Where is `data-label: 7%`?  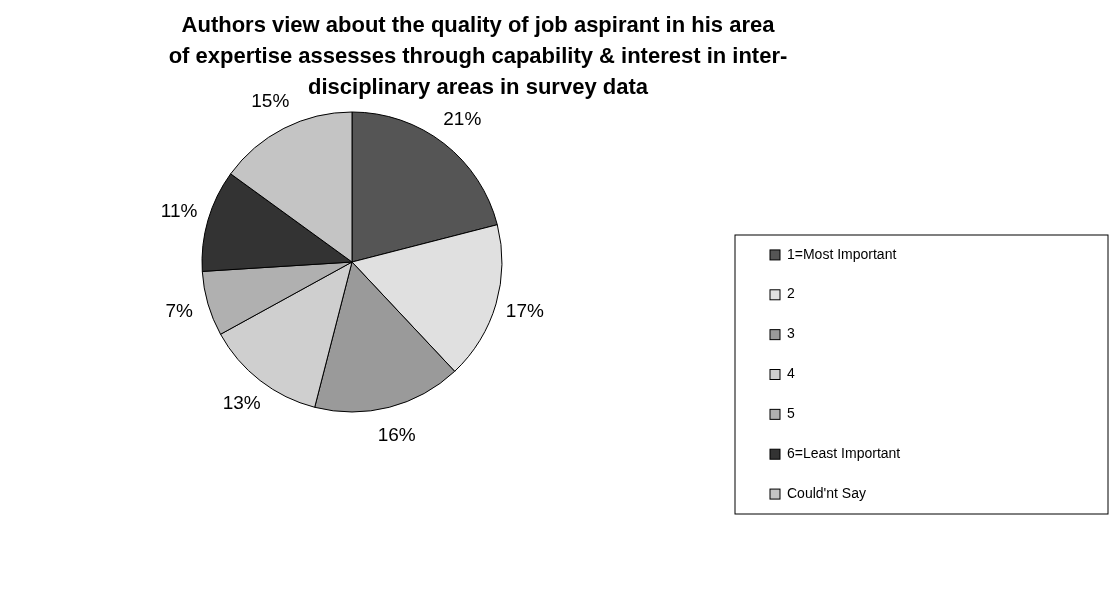 data-label: 7% is located at coordinates (179, 311).